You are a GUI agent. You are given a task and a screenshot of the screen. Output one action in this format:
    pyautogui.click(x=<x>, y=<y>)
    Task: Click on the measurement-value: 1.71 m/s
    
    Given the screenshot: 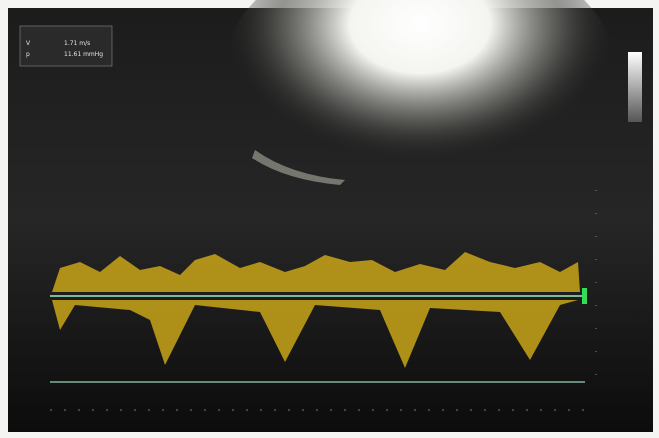 What is the action you would take?
    pyautogui.click(x=77, y=43)
    